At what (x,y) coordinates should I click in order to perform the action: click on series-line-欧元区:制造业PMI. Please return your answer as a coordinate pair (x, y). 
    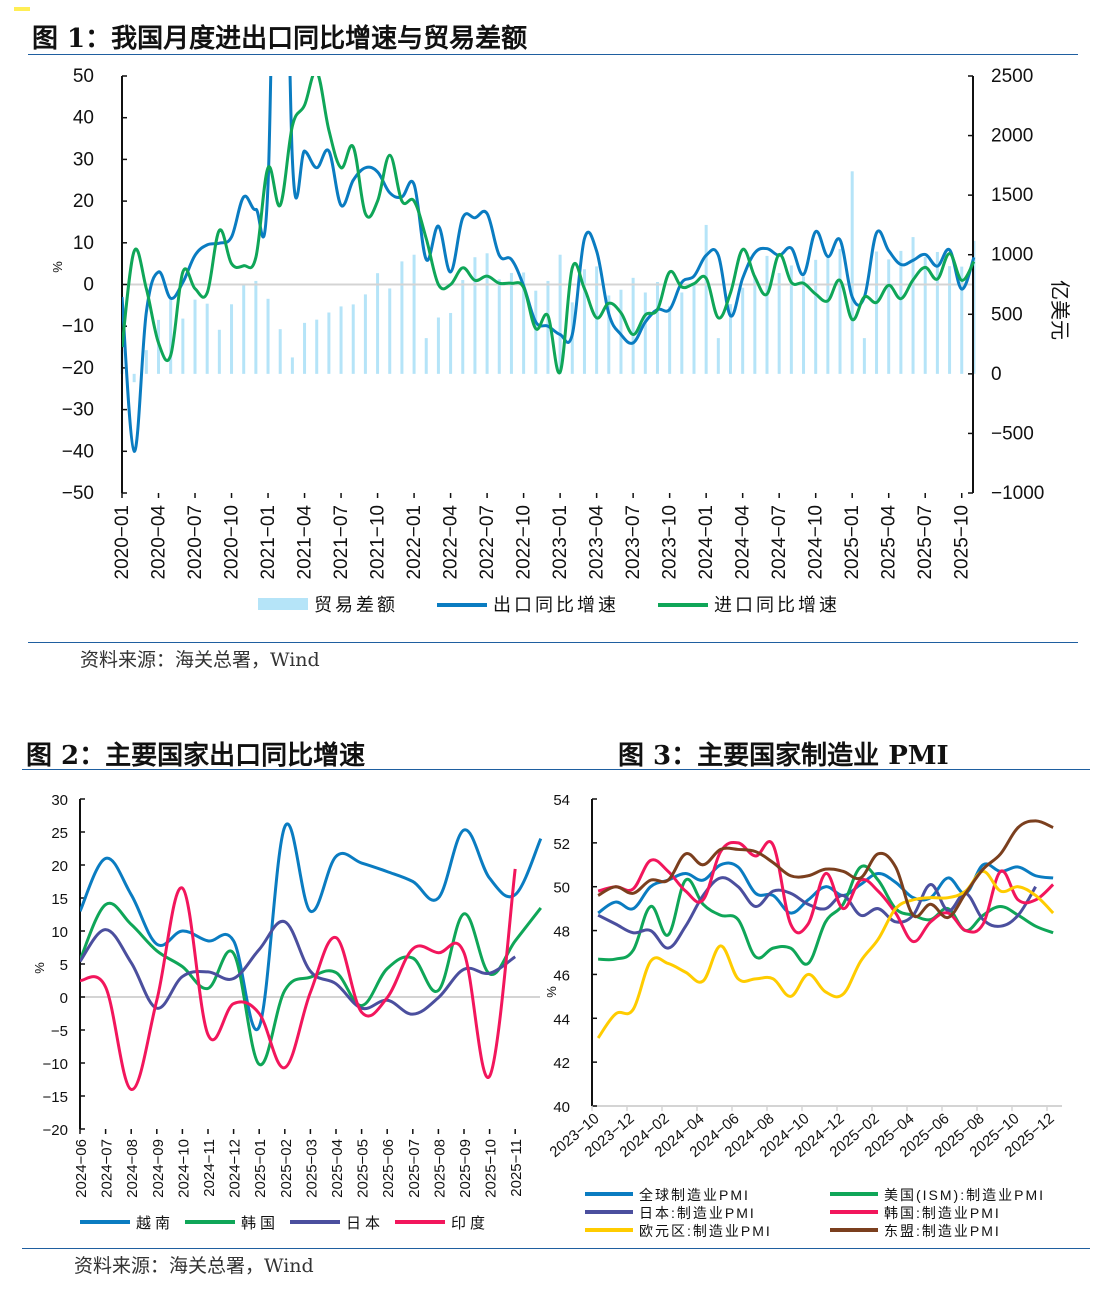
    Looking at the image, I should click on (825, 954).